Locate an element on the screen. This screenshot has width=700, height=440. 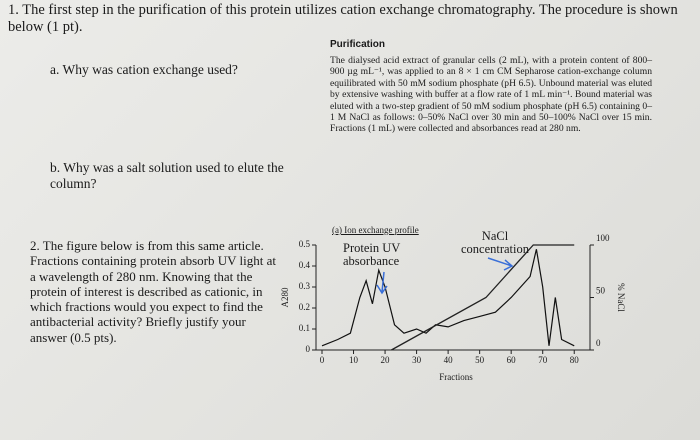
y2-axis-label: % NaCl is located at coordinates (621, 297).